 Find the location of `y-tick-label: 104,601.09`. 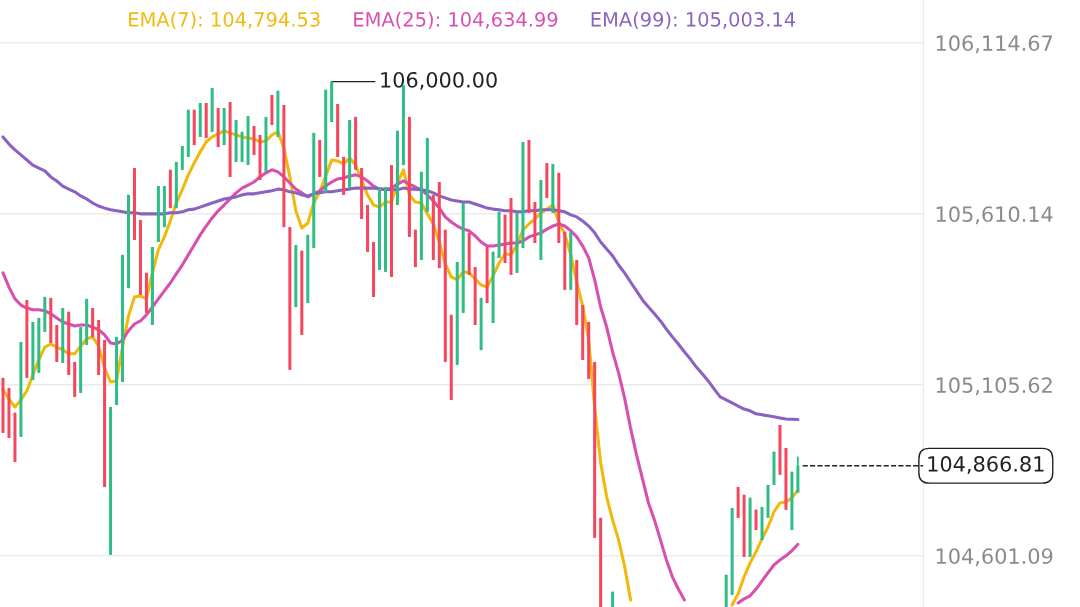

y-tick-label: 104,601.09 is located at coordinates (994, 557).